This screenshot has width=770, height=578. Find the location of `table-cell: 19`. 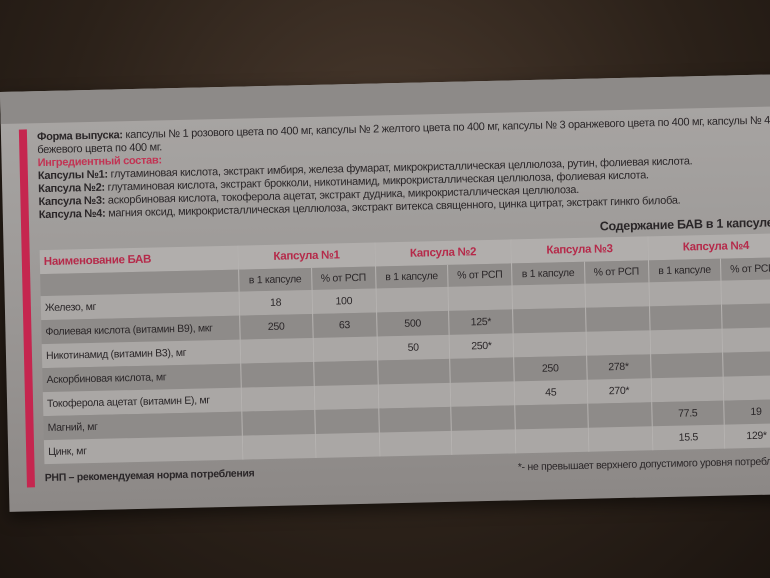

table-cell: 19 is located at coordinates (746, 412).